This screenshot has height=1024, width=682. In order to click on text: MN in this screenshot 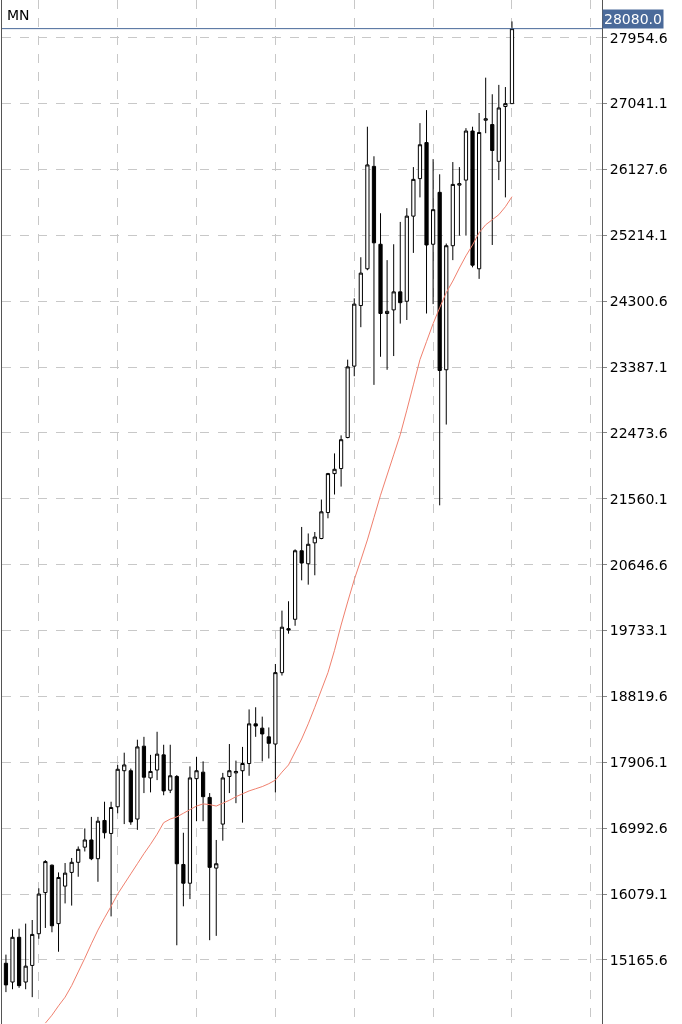, I will do `click(18, 15)`.